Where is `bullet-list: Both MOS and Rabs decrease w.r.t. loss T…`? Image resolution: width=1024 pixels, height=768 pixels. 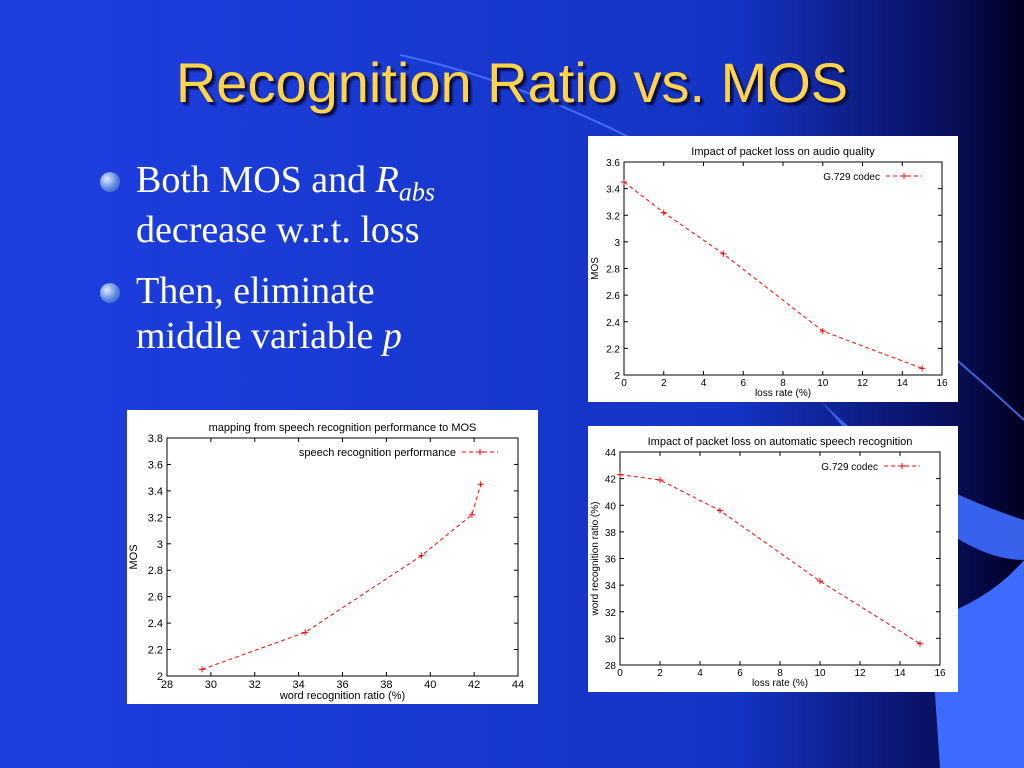 bullet-list: Both MOS and Rabs decrease w.r.t. loss T… is located at coordinates (310, 266).